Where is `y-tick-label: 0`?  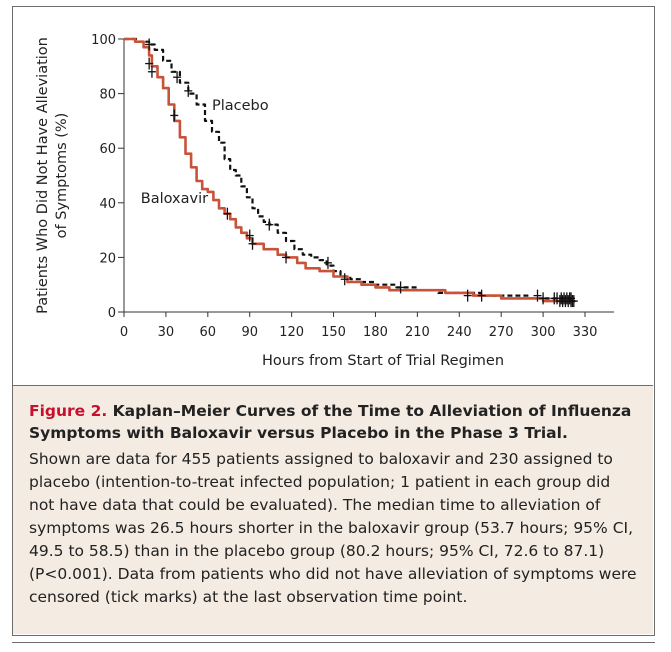
y-tick-label: 0 is located at coordinates (112, 313).